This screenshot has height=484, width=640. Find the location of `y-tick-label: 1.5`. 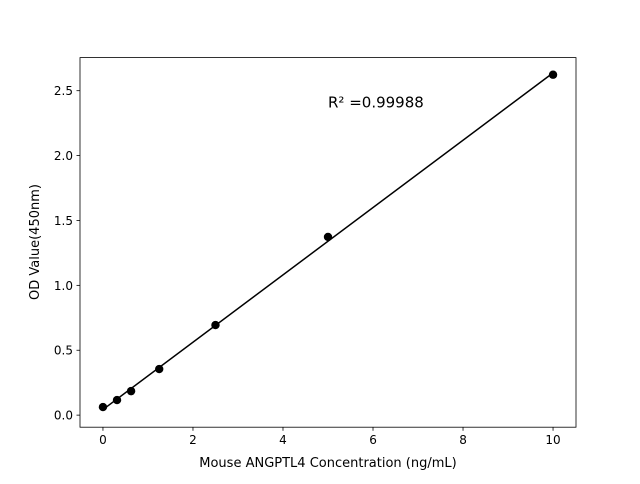

y-tick-label: 1.5 is located at coordinates (63, 221).